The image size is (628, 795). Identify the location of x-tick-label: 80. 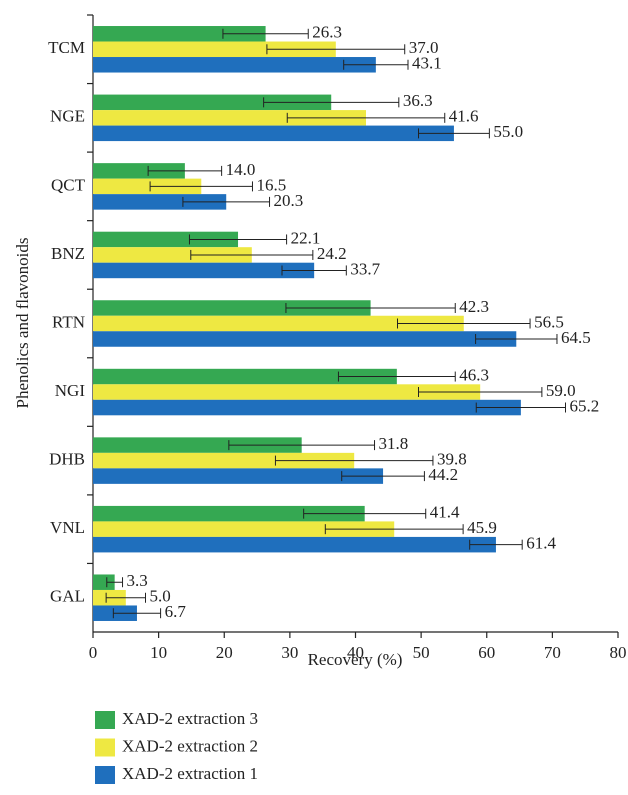
(618, 652).